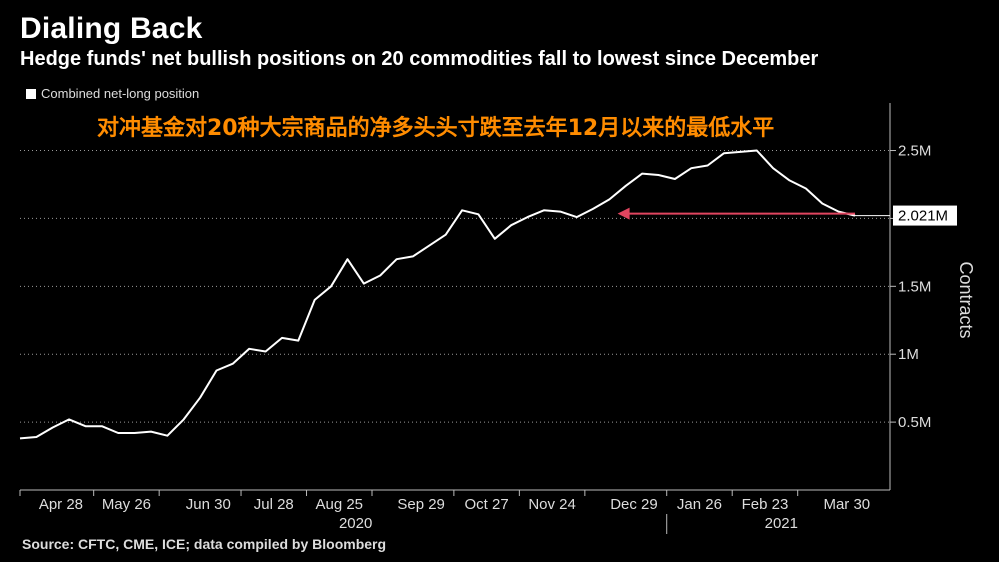  Describe the element at coordinates (765, 504) in the screenshot. I see `x-tick-label-10: Feb 23` at that location.